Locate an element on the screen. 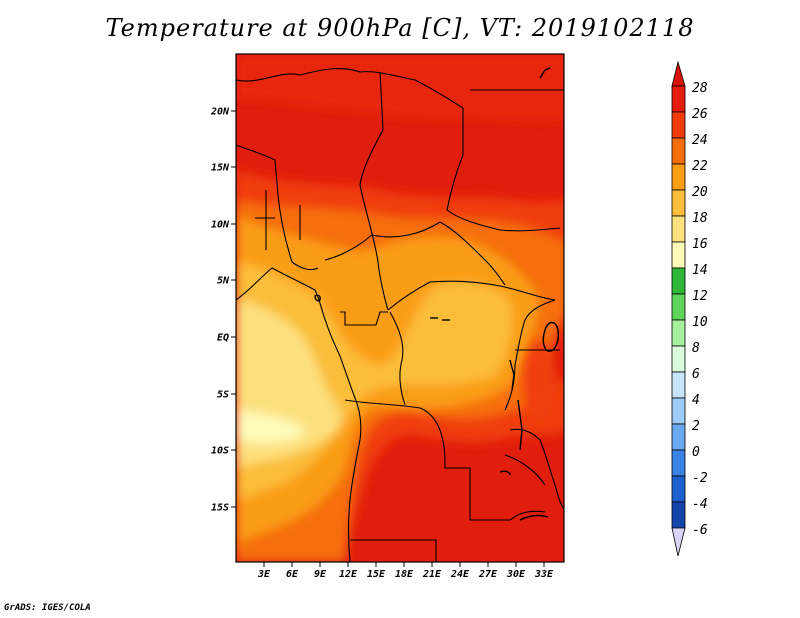 The image size is (800, 618). colorbar-label: 12 is located at coordinates (700, 296).